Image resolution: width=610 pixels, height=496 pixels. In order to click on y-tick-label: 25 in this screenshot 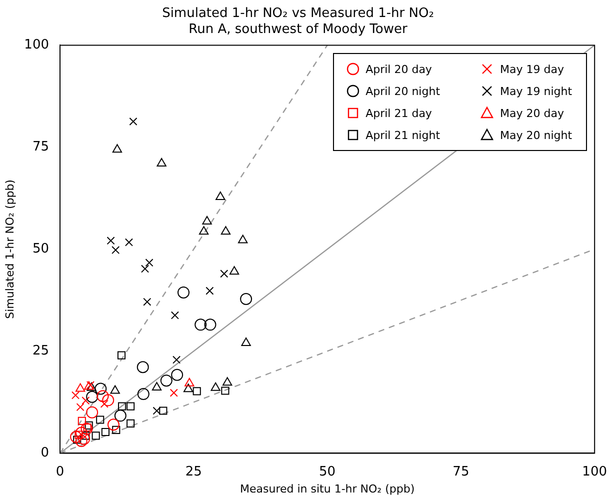, I will do `click(41, 351)`.